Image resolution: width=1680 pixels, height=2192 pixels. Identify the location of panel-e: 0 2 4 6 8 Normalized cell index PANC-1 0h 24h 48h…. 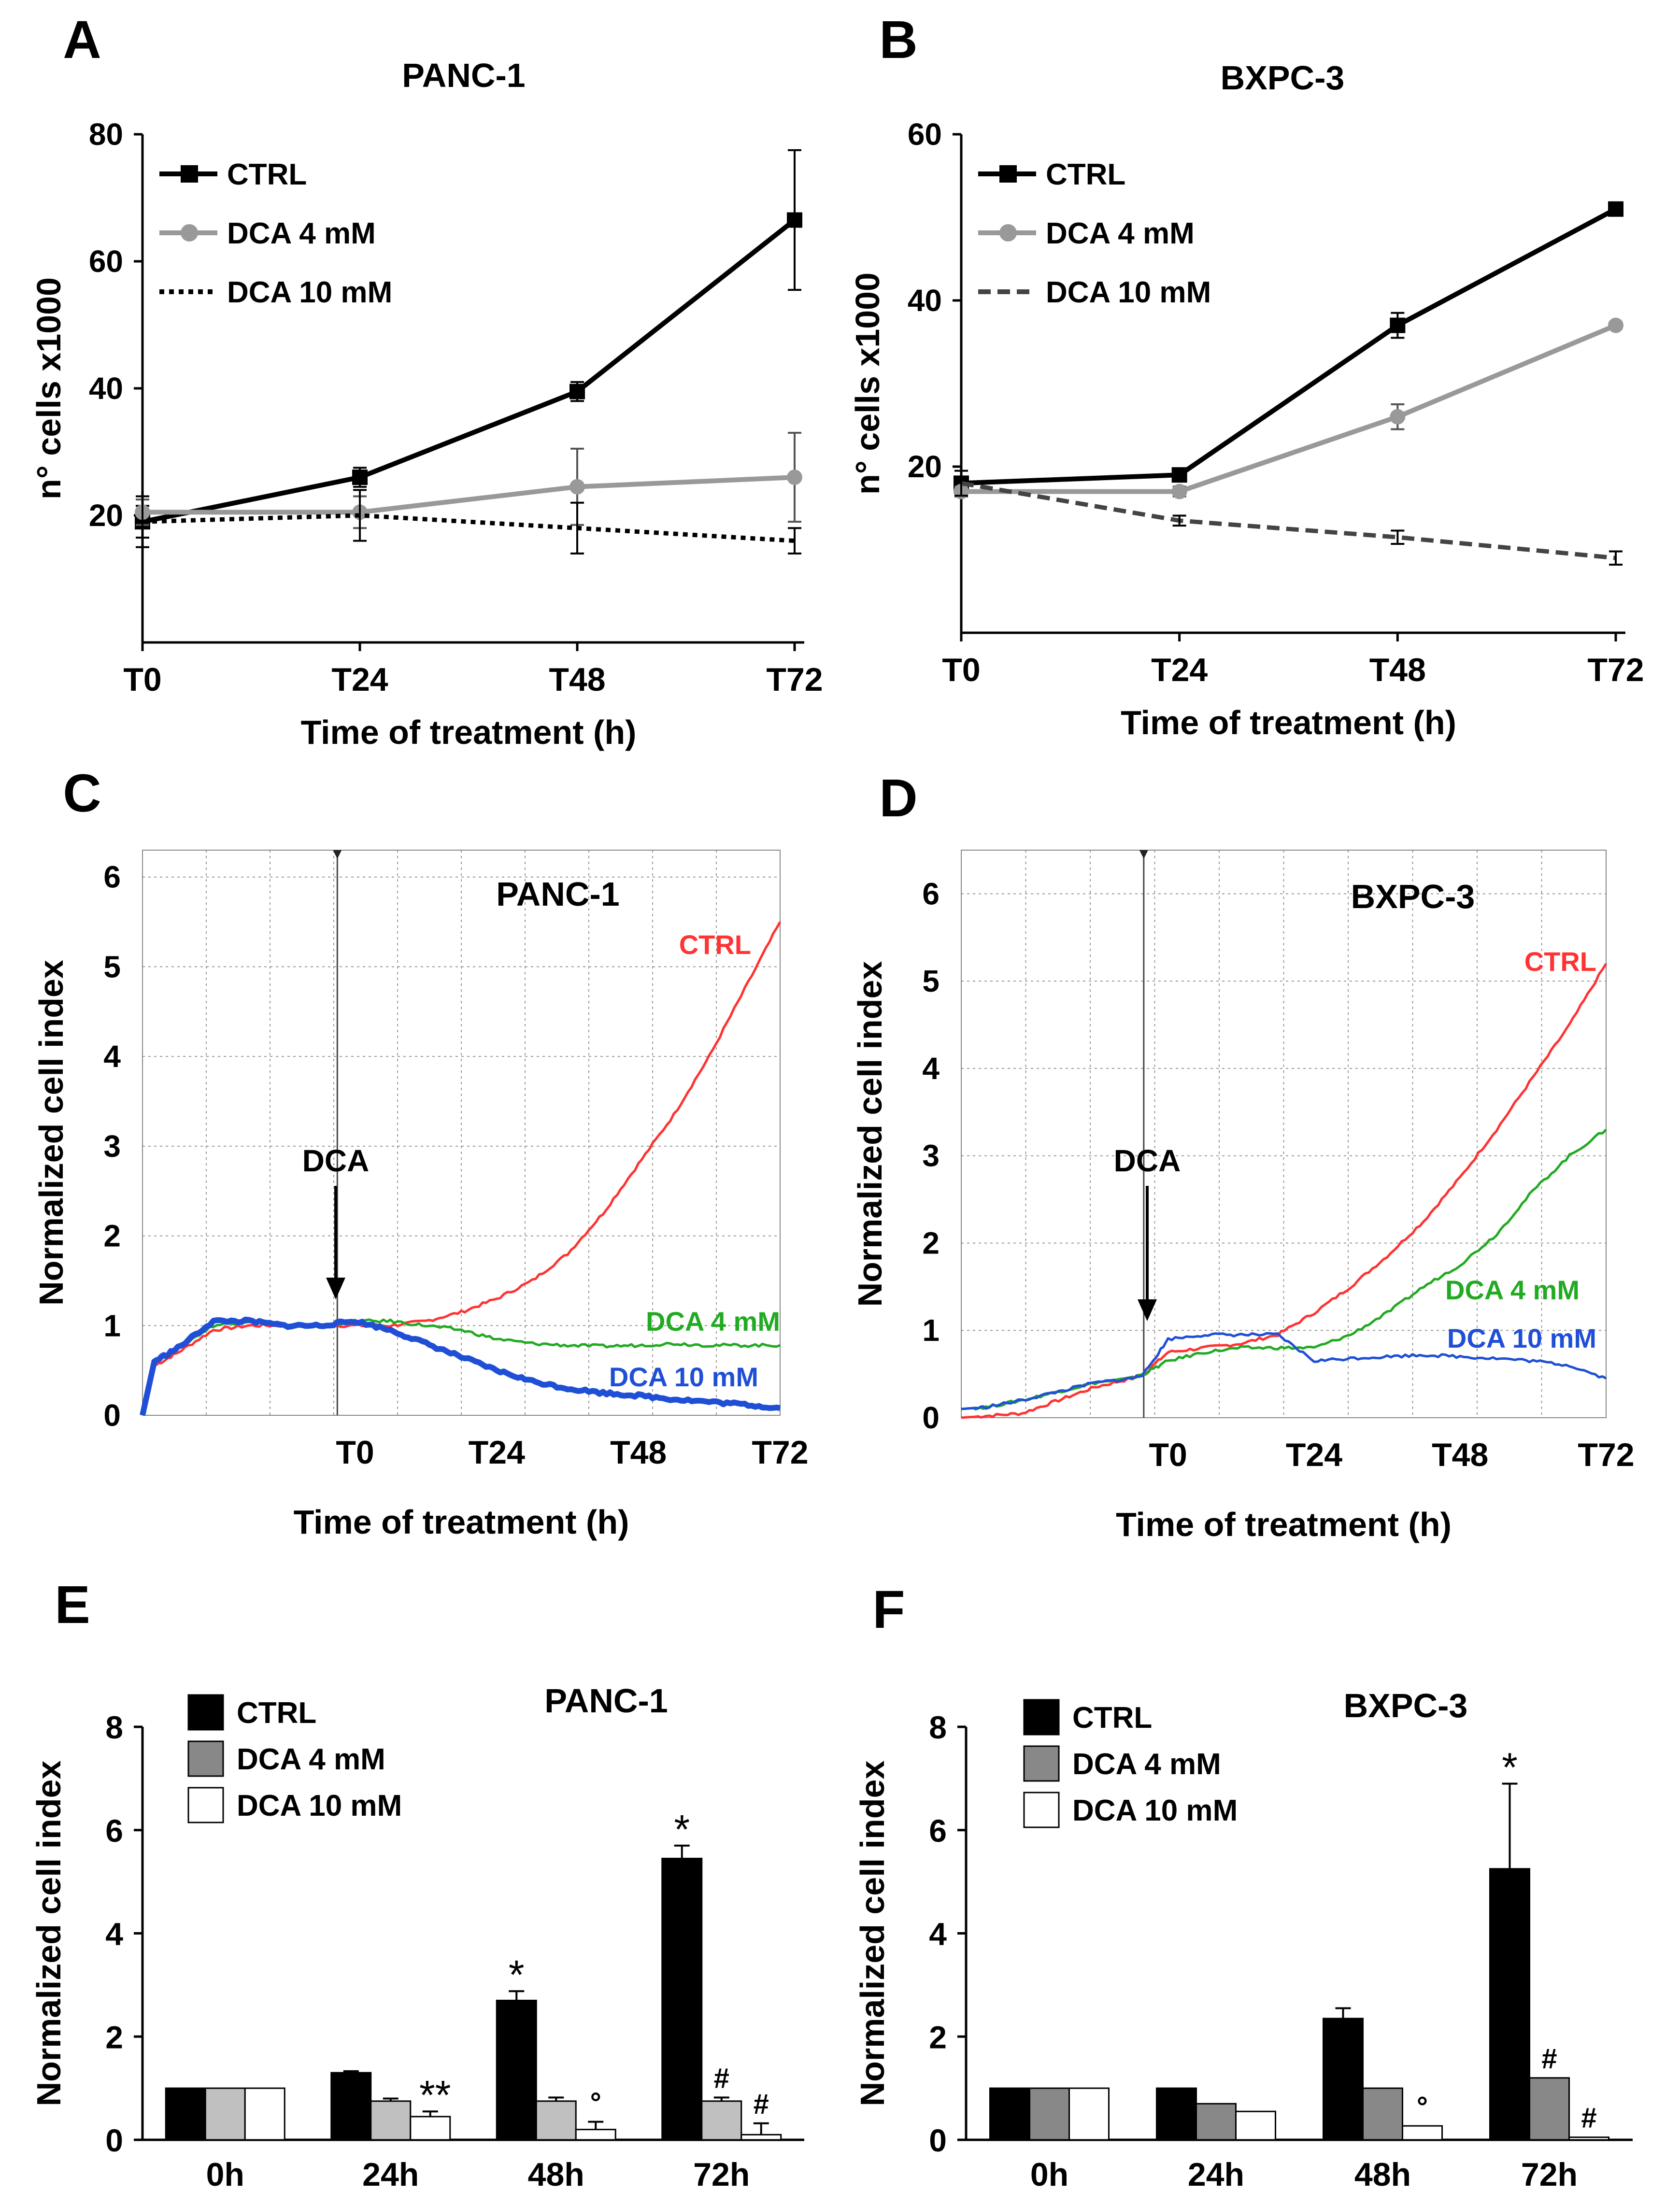
(417, 1937).